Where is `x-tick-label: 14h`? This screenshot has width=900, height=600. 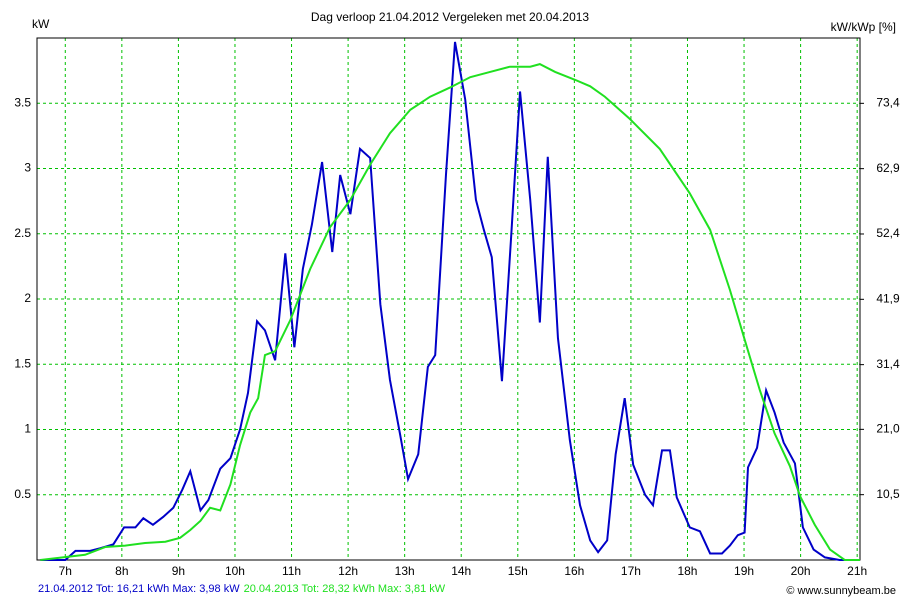 x-tick-label: 14h is located at coordinates (461, 571).